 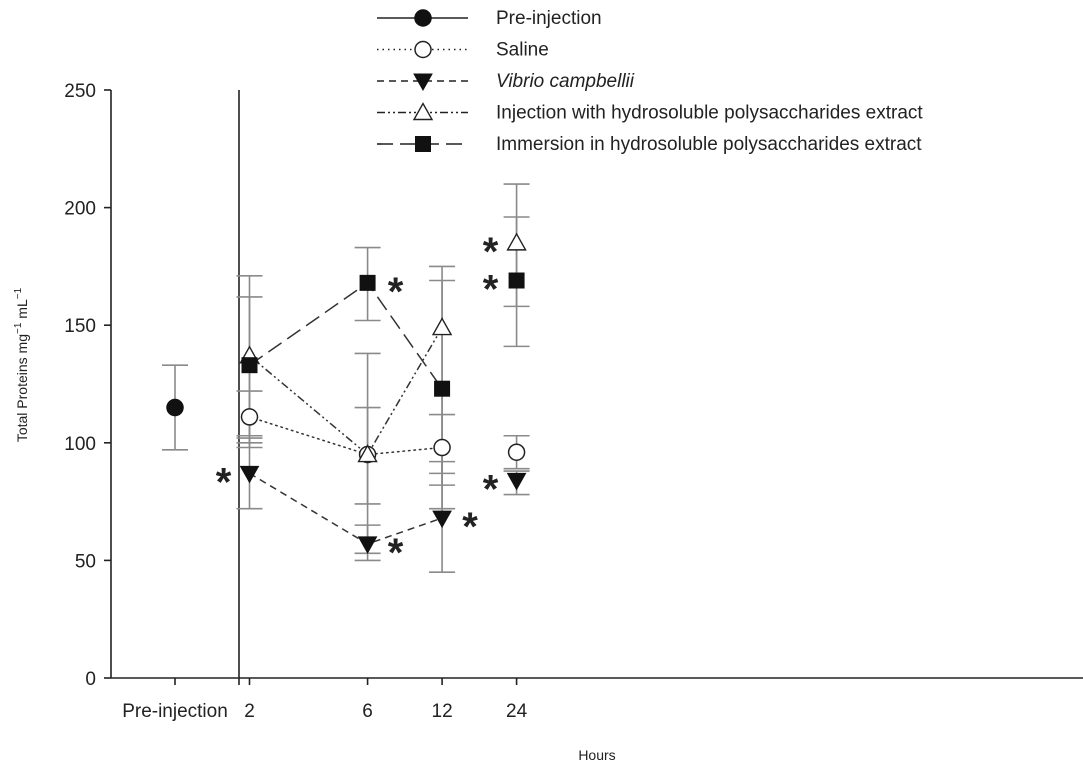 I want to click on y-tick-label: 50, so click(x=85, y=561).